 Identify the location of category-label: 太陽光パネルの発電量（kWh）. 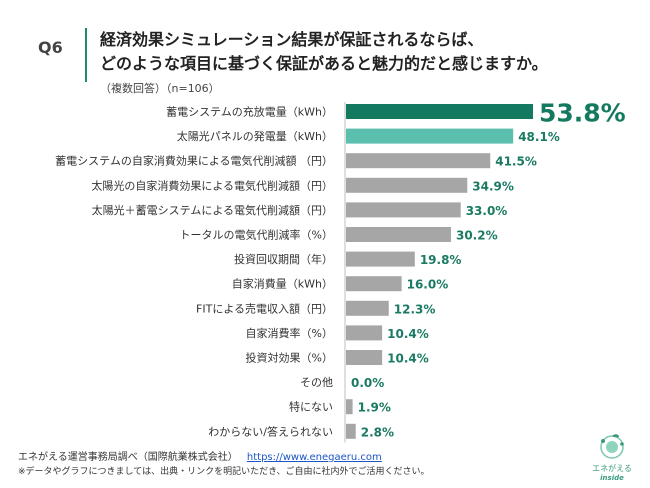
(255, 136).